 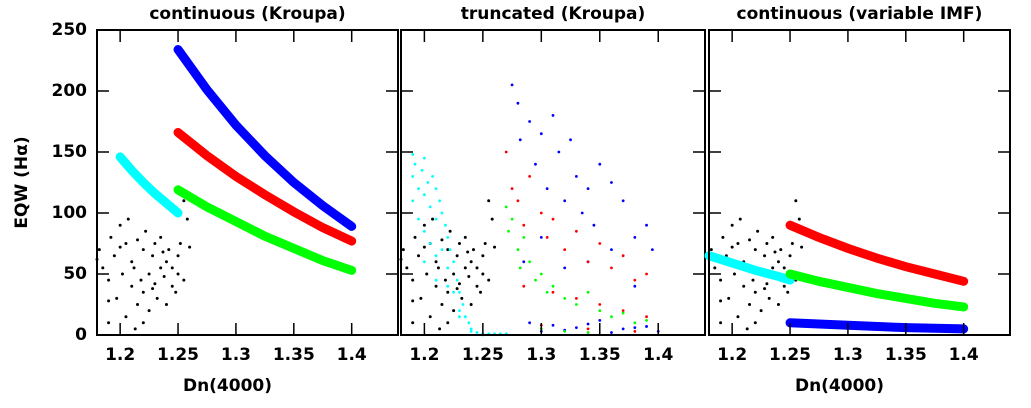 What do you see at coordinates (227, 386) in the screenshot?
I see `x-axis-label: Dn(4000)` at bounding box center [227, 386].